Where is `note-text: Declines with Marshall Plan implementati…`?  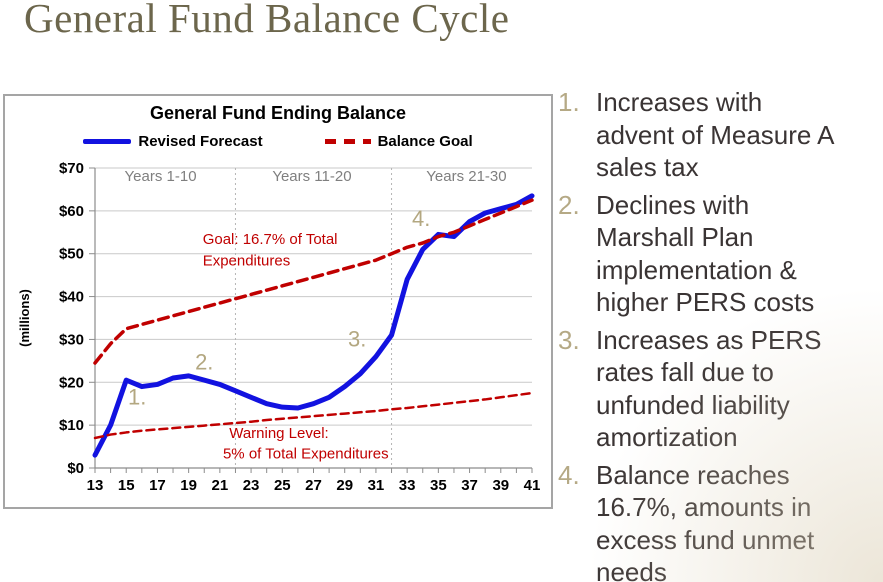
note-text: Declines with Marshall Plan implementati… is located at coordinates (705, 253).